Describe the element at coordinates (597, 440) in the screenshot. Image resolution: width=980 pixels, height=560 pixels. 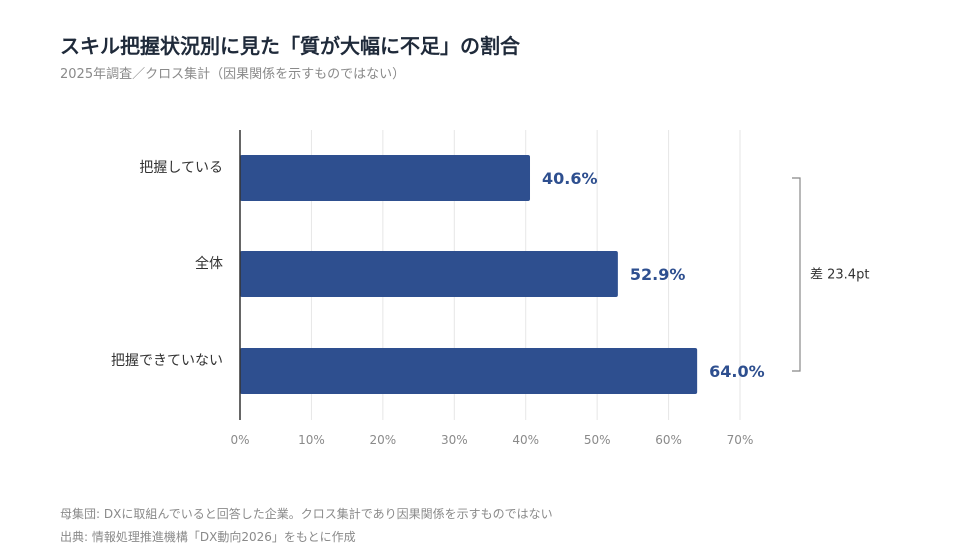
I see `x-tick-label-50: 50%` at that location.